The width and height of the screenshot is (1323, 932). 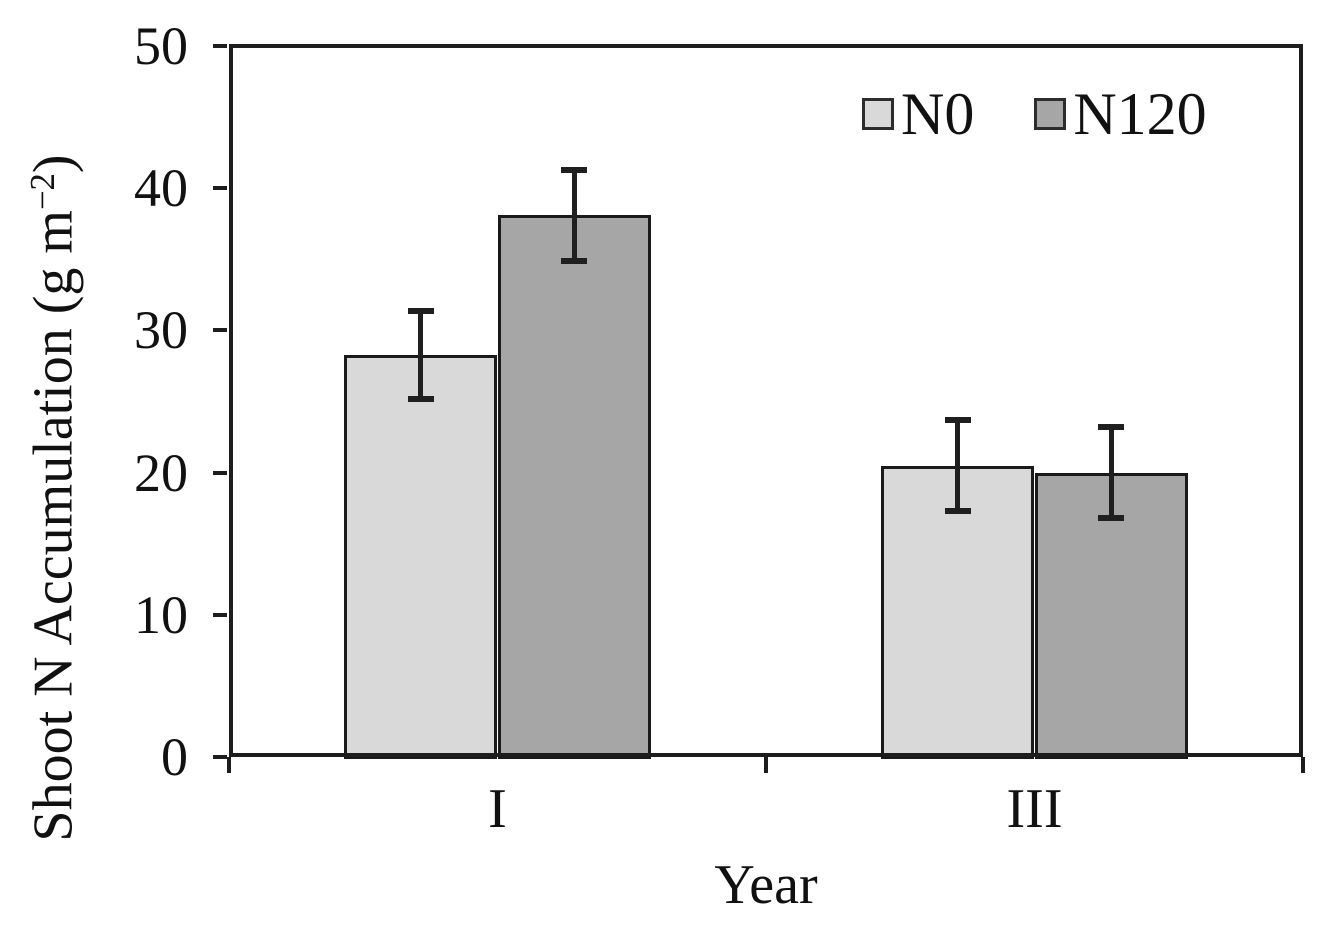 I want to click on bar-I-N0, so click(x=421, y=556).